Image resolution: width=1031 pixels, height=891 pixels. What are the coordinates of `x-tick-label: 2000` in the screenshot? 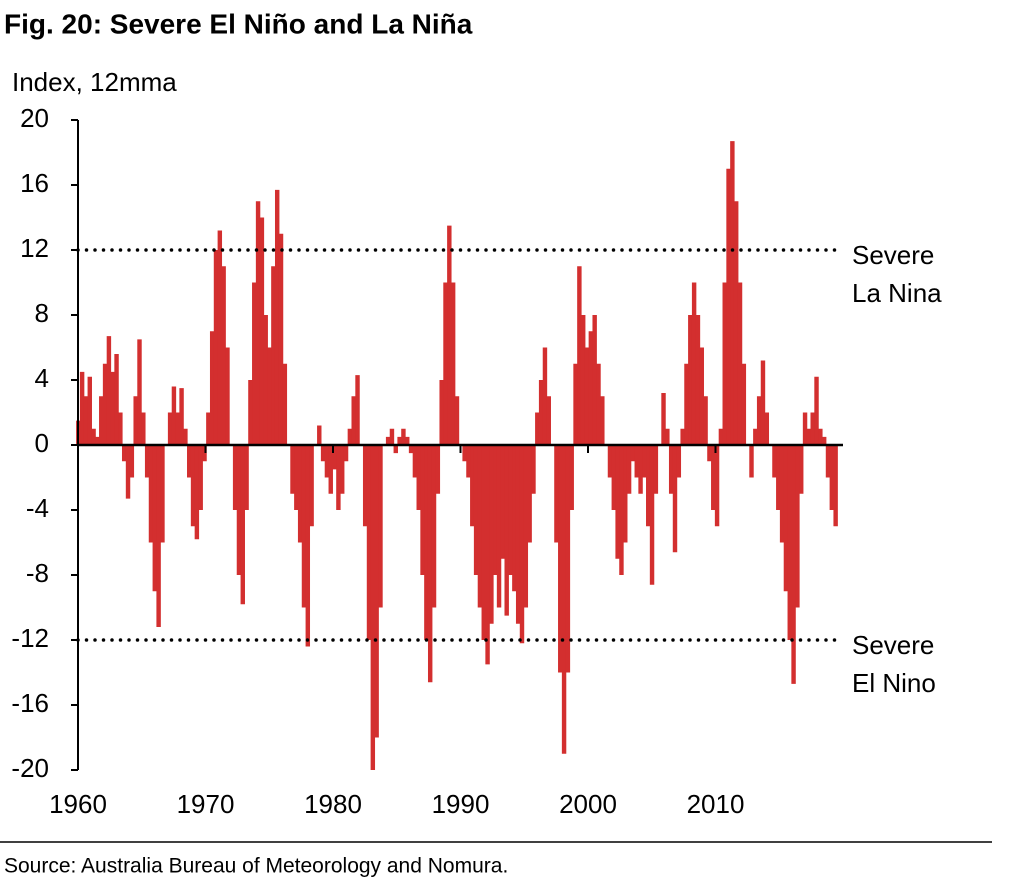 It's located at (588, 804).